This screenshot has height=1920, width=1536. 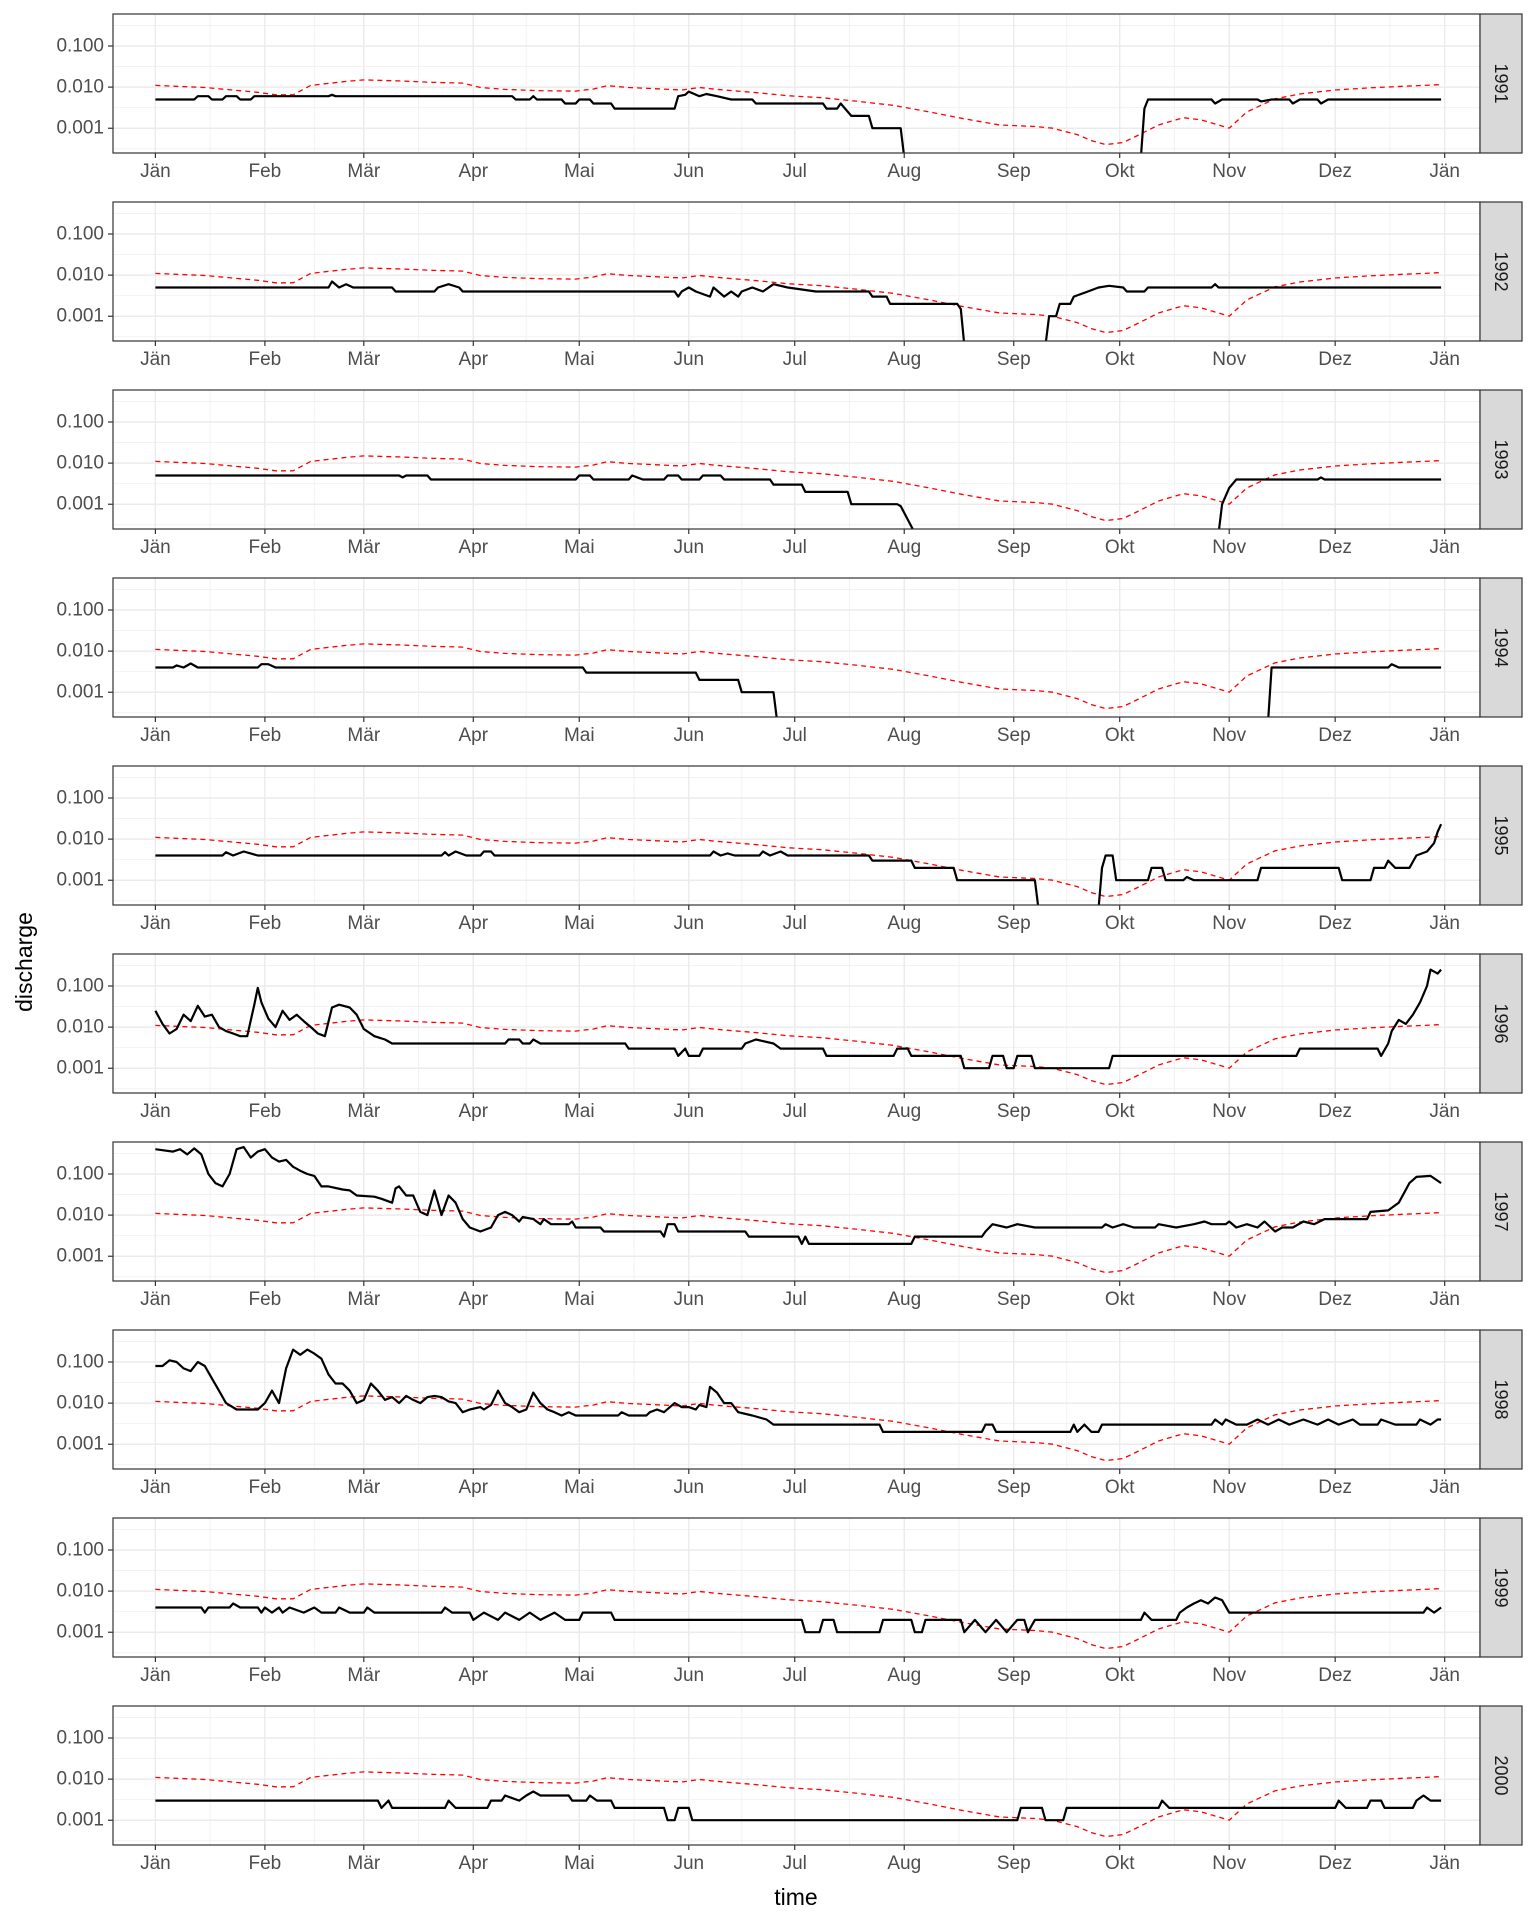 I want to click on strip-label: 2000, so click(x=1501, y=1775).